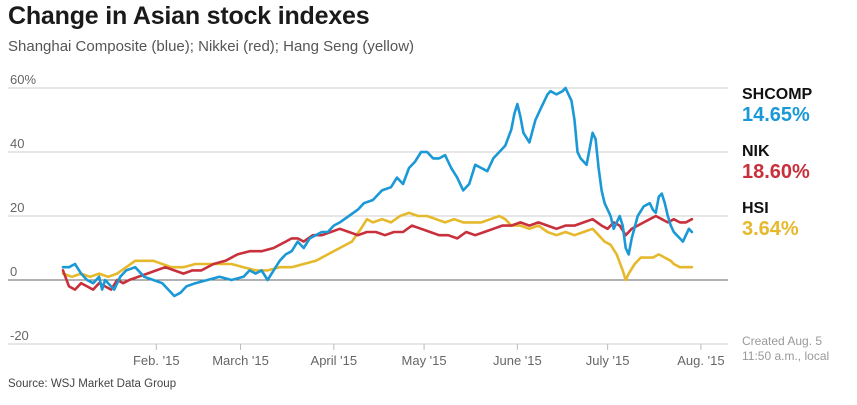  I want to click on legend-nik-symbol: NIK, so click(756, 151).